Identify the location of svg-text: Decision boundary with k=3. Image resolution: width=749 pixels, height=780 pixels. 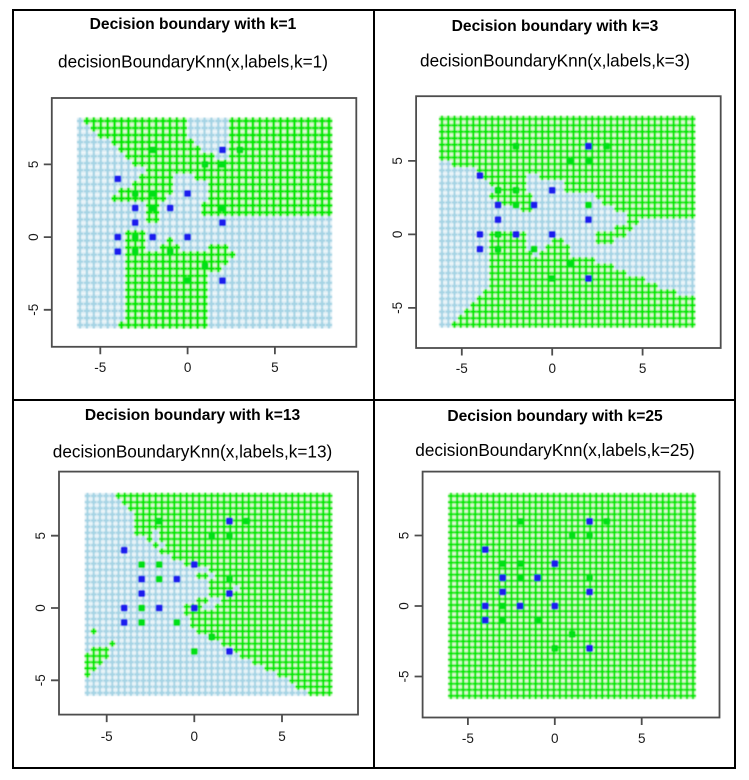
(555, 26).